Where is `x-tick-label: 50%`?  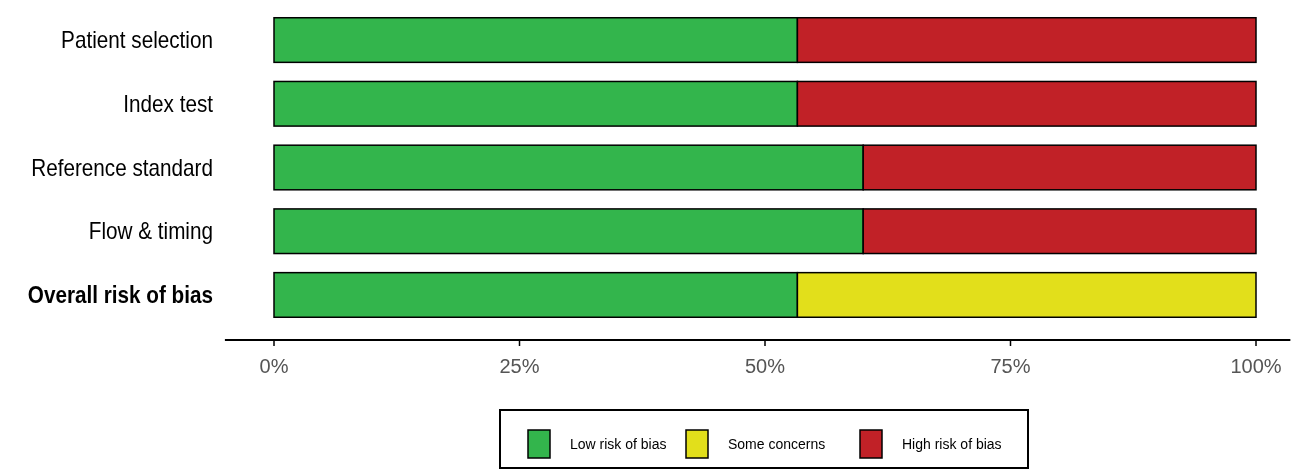 x-tick-label: 50% is located at coordinates (765, 366).